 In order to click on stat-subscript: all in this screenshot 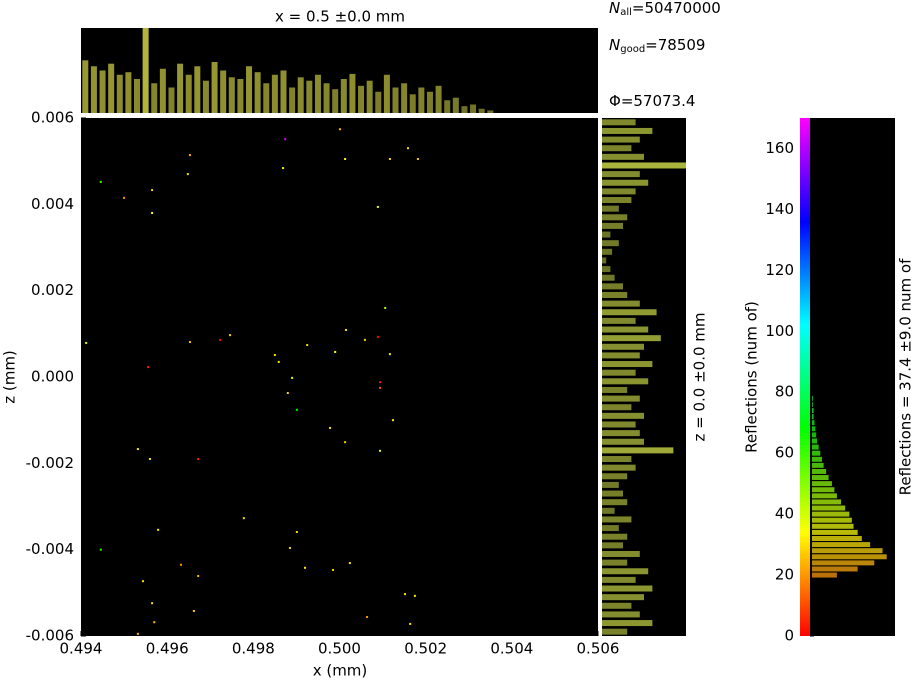, I will do `click(626, 12)`.